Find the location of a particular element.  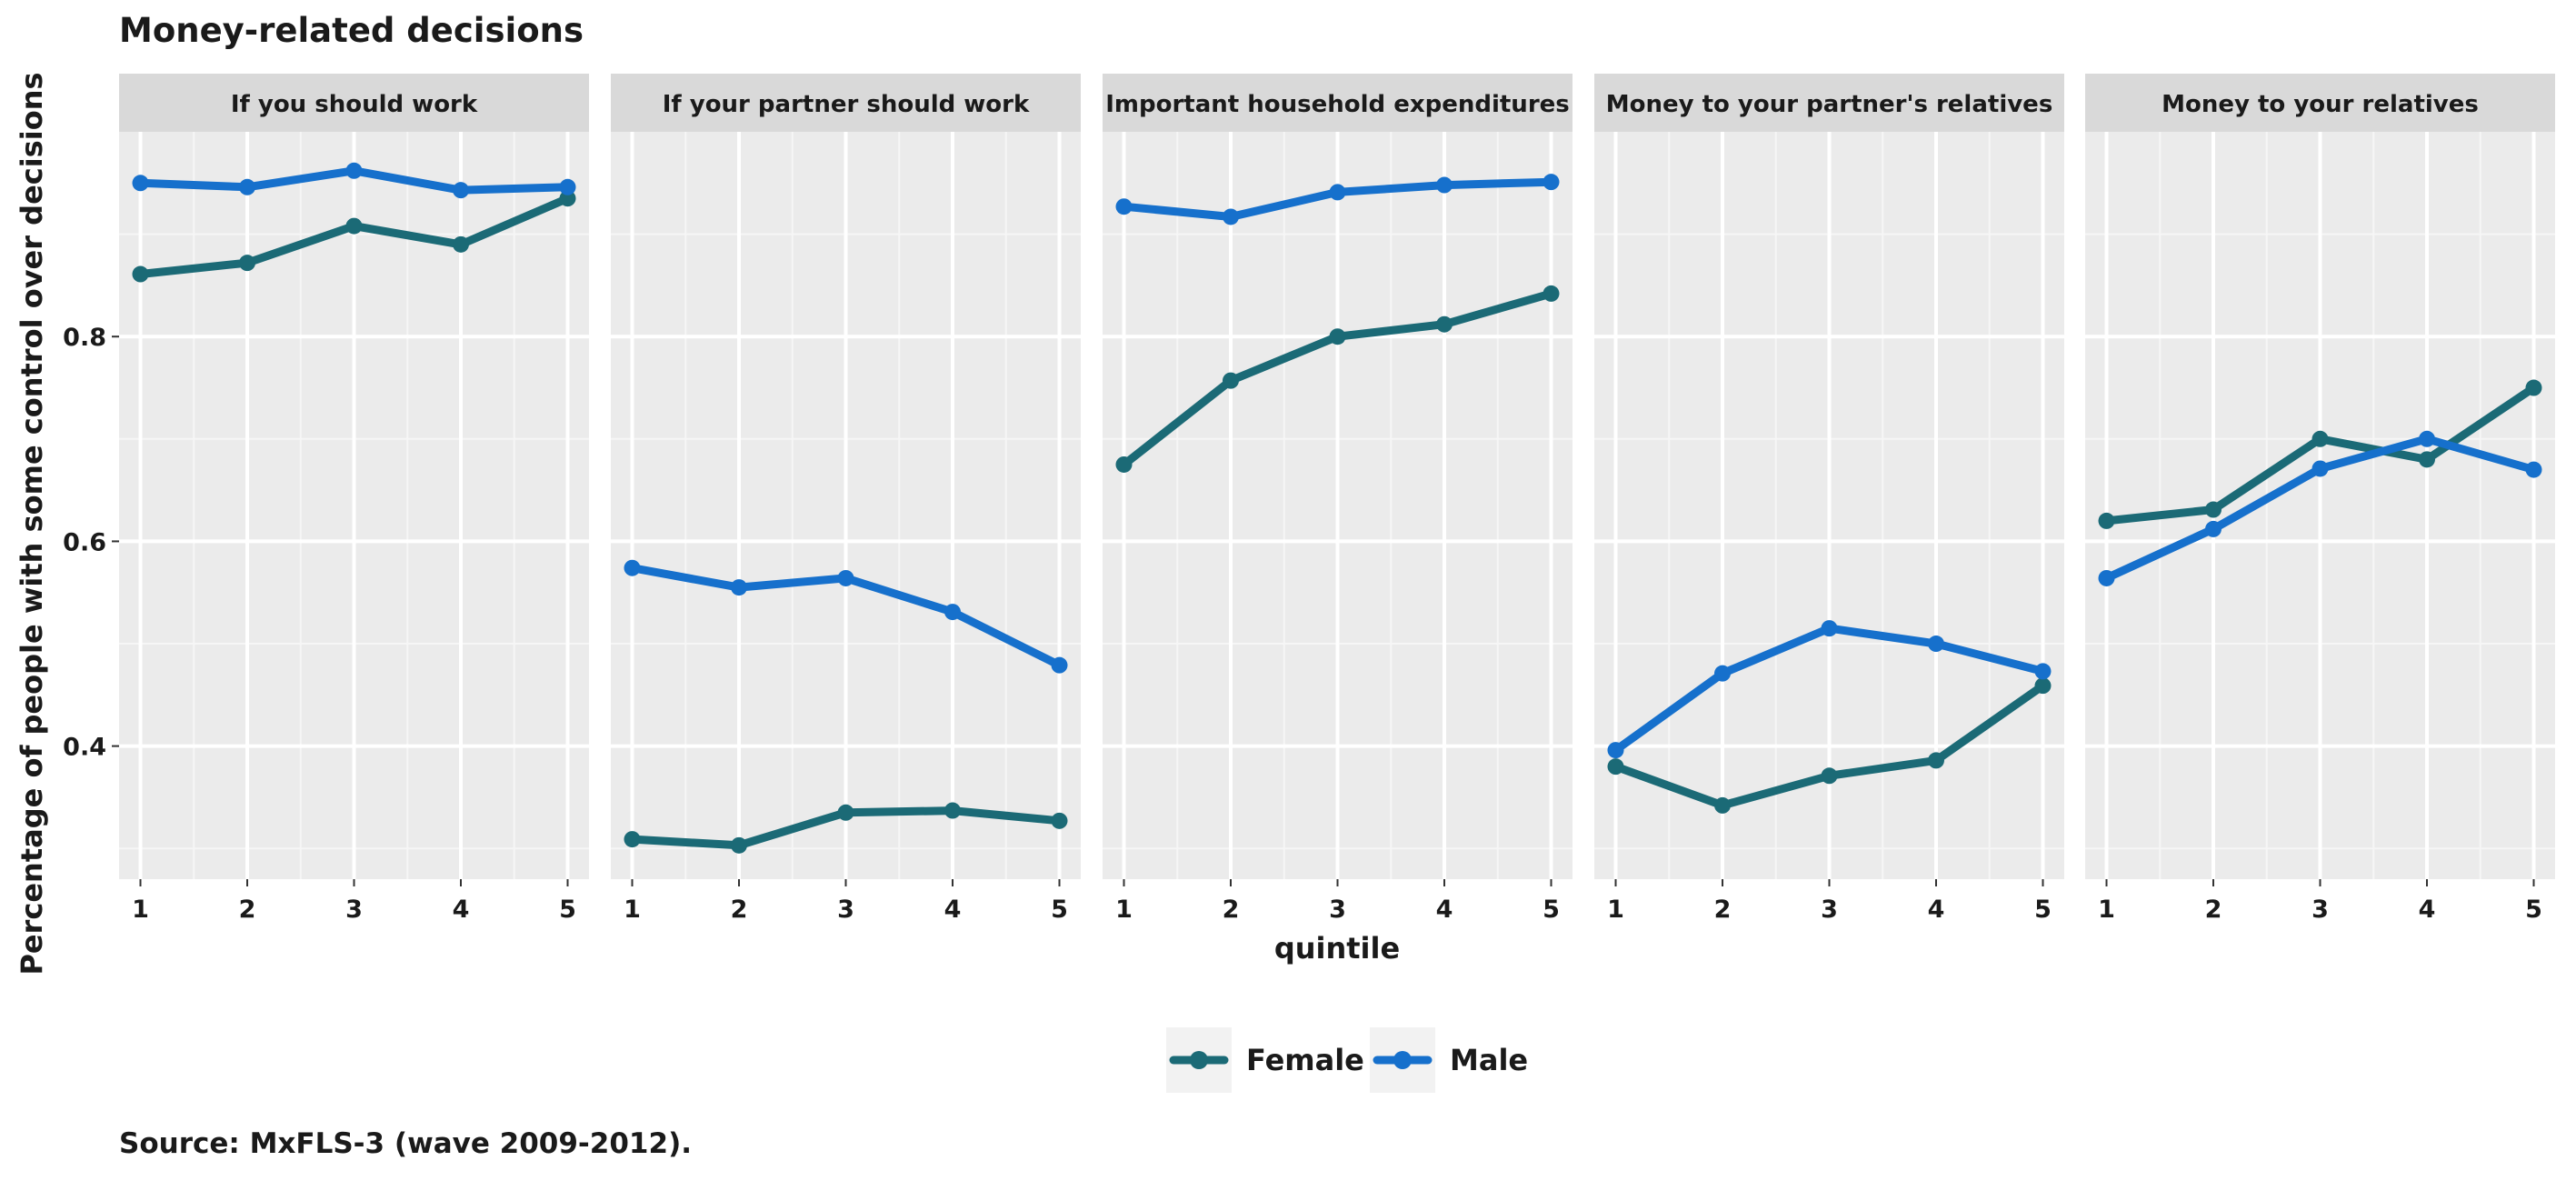

panel-title: Important household expenditures is located at coordinates (1337, 104).